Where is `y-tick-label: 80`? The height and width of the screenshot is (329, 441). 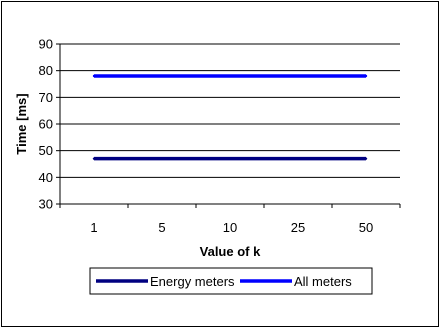 y-tick-label: 80 is located at coordinates (46, 70).